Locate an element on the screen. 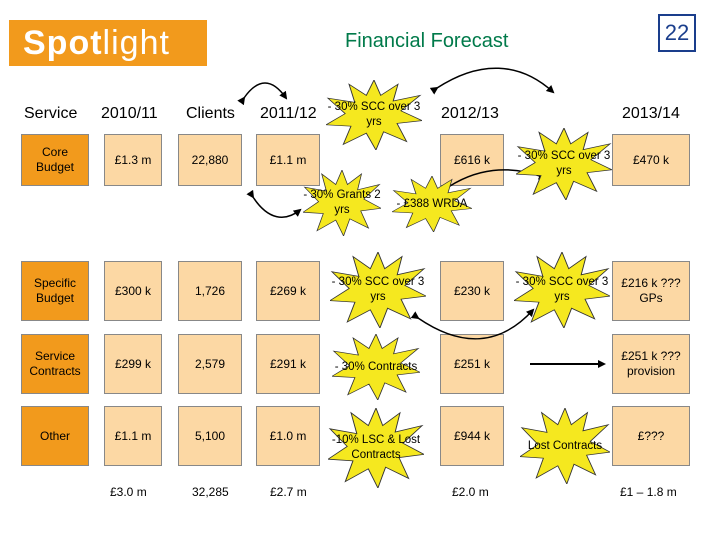 The height and width of the screenshot is (540, 720). row-label-specific-budget: Specific Budget is located at coordinates (55, 291).